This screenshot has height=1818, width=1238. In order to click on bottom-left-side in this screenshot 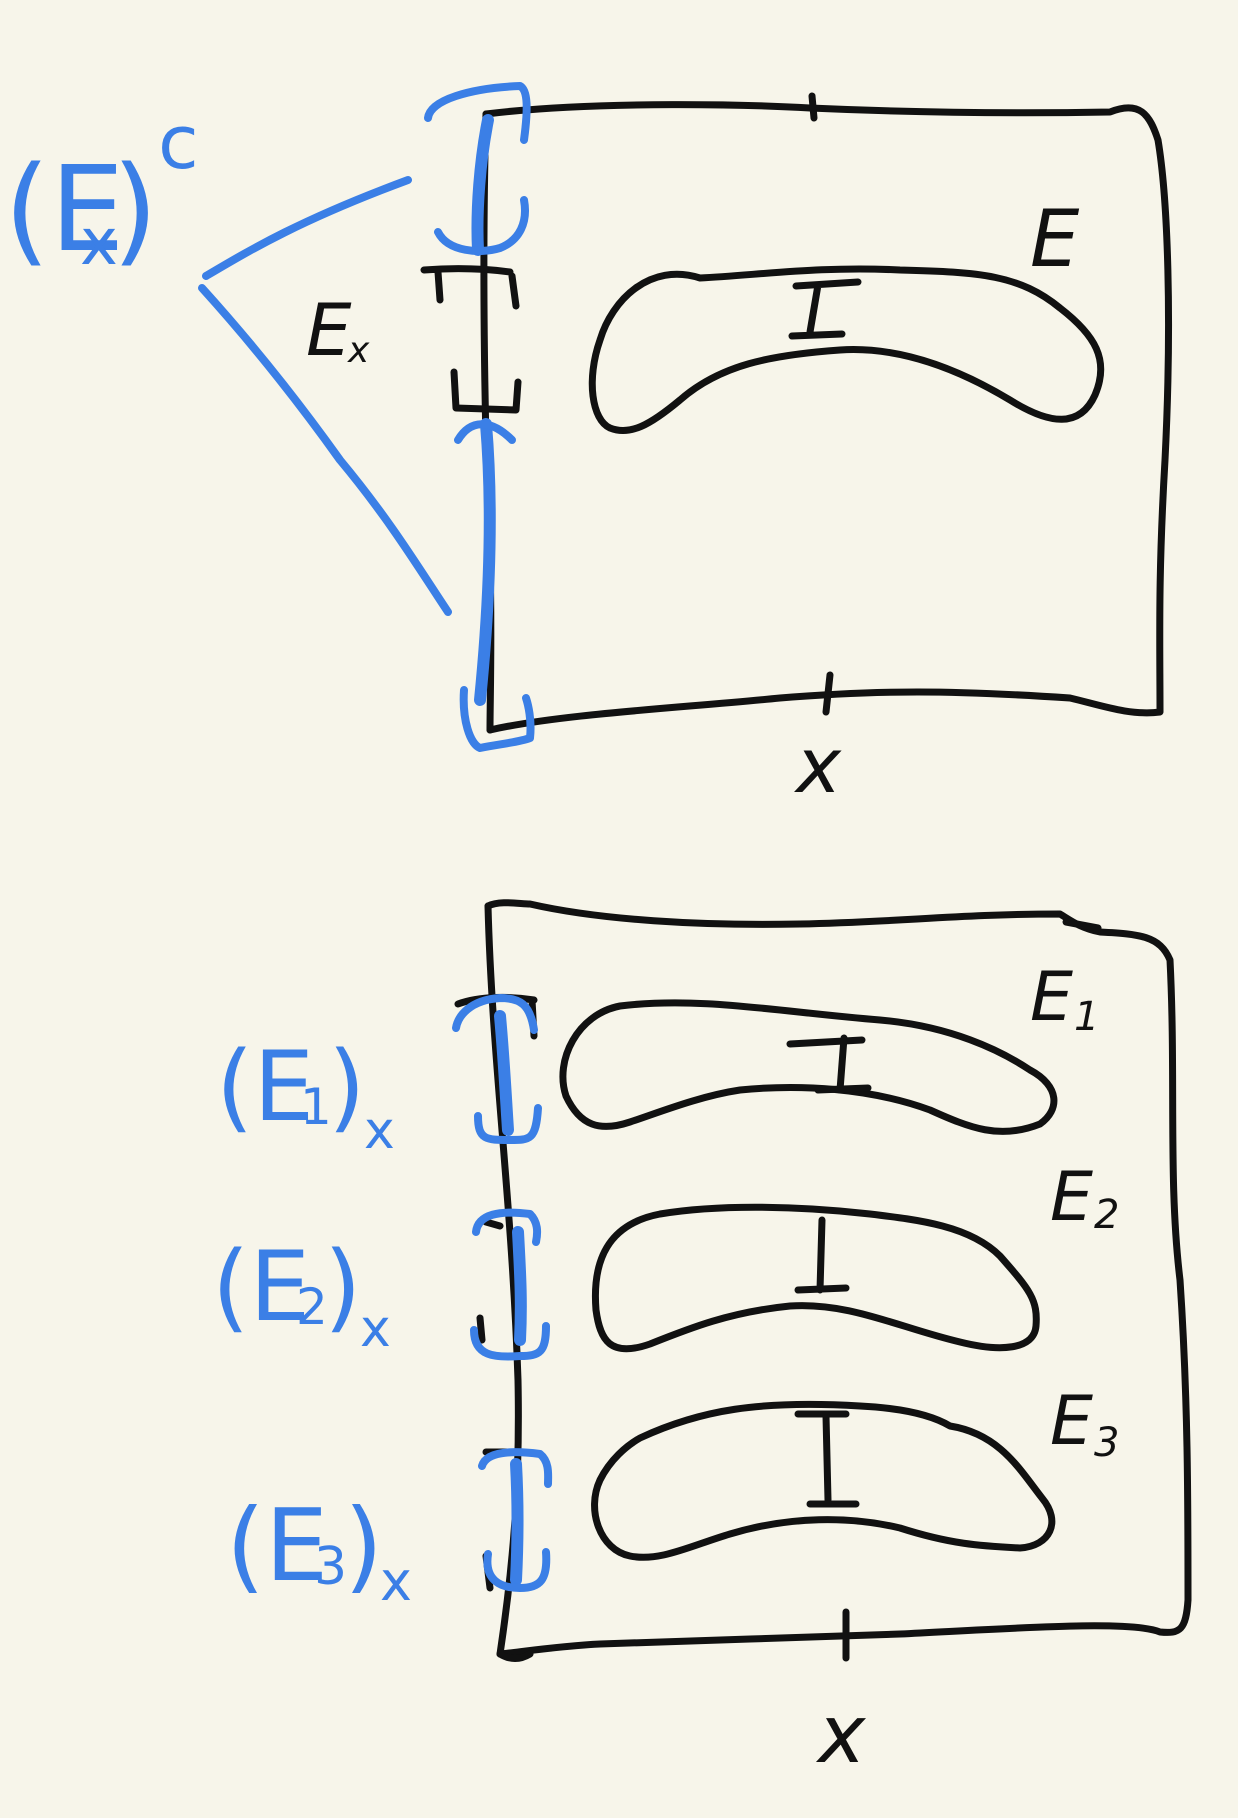, I will do `click(509, 1282)`.